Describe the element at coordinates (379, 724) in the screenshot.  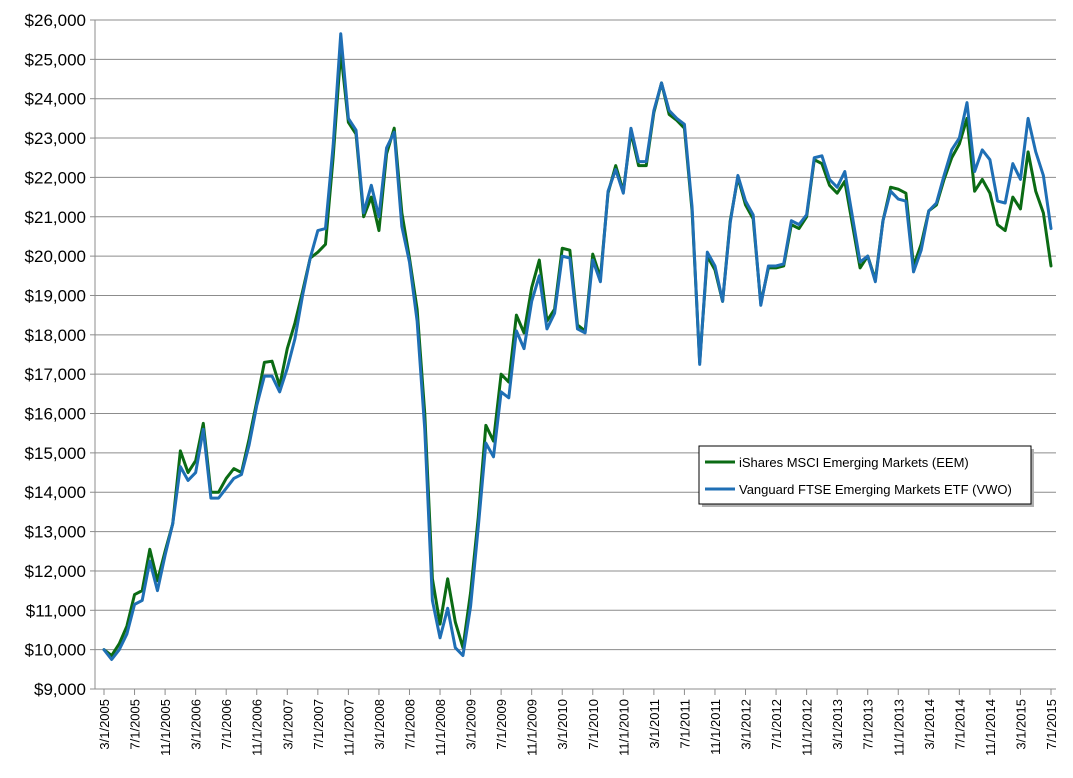
I see `x-tick-label: 3/1/2008` at that location.